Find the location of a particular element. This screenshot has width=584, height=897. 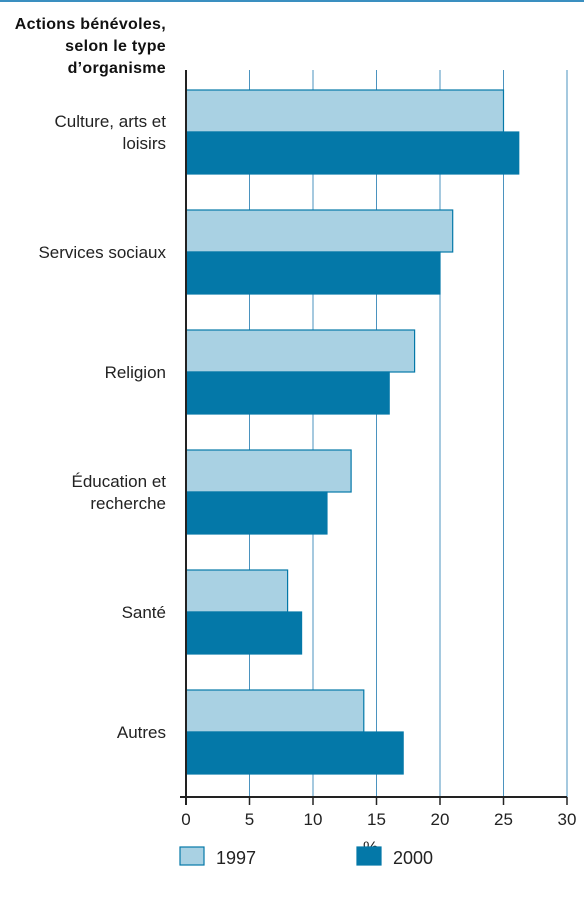

category-label-4-0: Santé is located at coordinates (144, 612).